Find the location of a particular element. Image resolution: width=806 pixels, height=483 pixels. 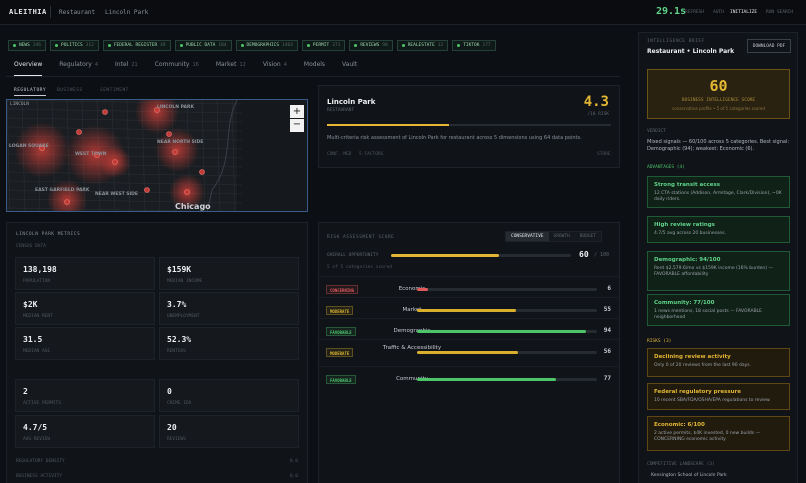

source-chip: PUBLIC DATA 184 is located at coordinates (203, 45).